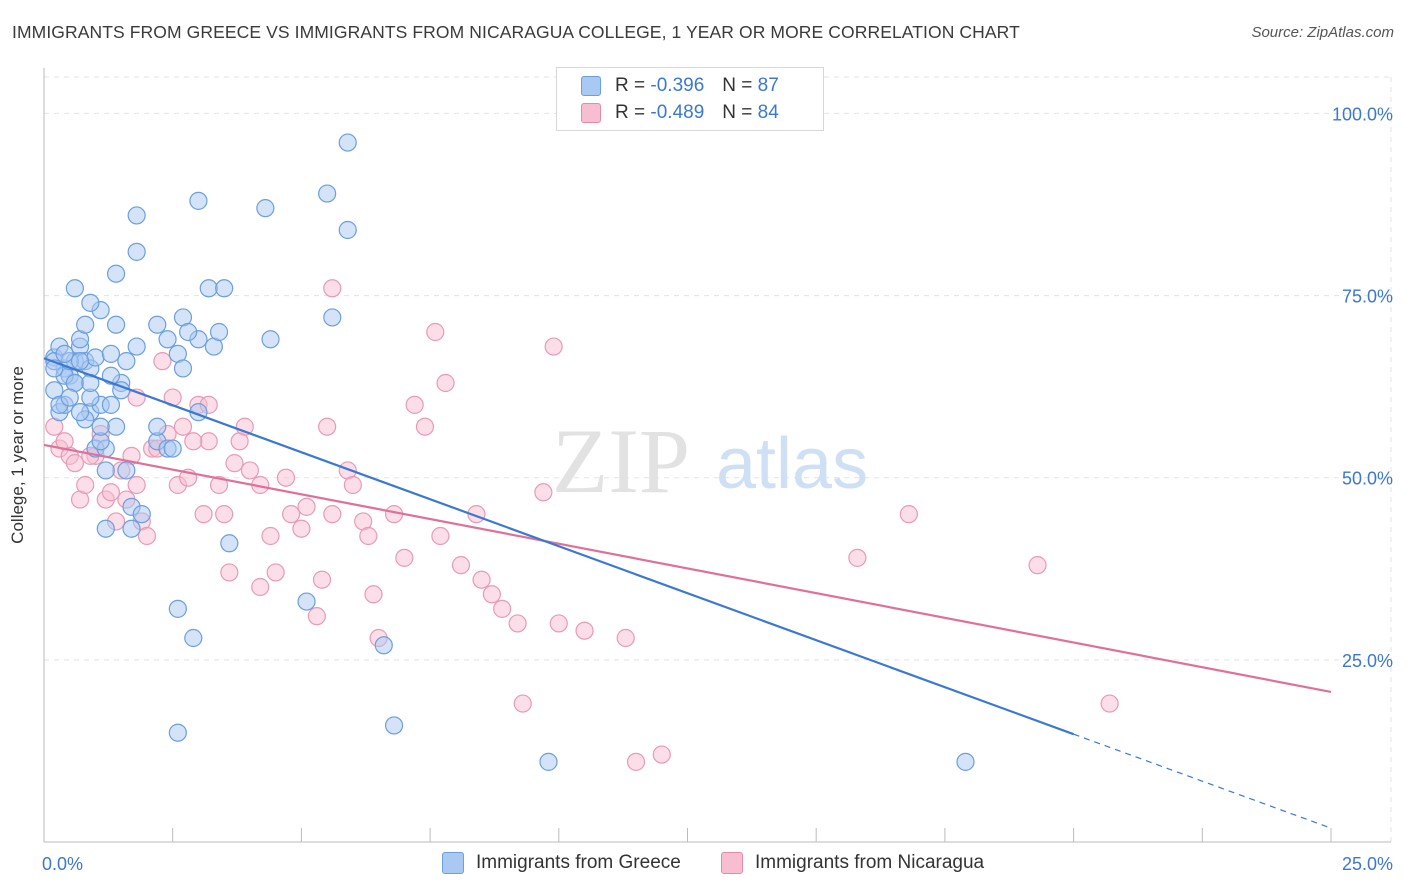  What do you see at coordinates (680, 86) in the screenshot?
I see `legend-row-greece: R = -0.396 N = 87` at bounding box center [680, 86].